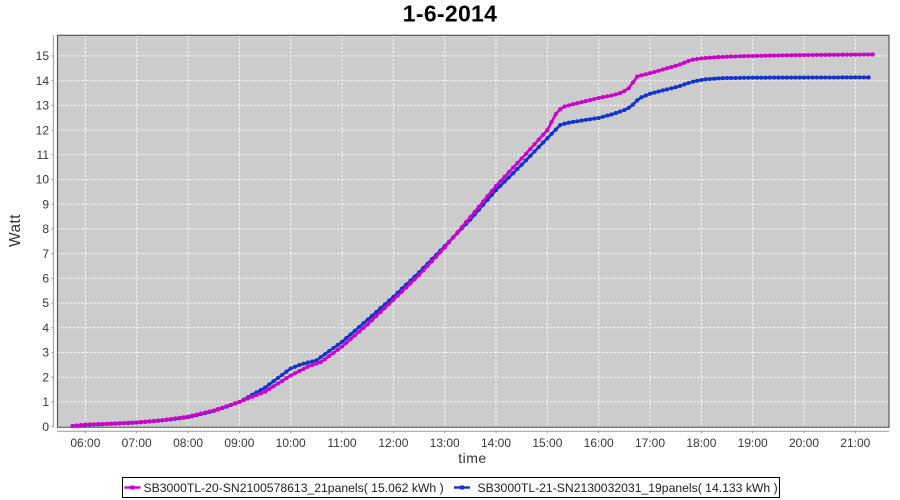  I want to click on svg-text: 10:00, so click(291, 443).